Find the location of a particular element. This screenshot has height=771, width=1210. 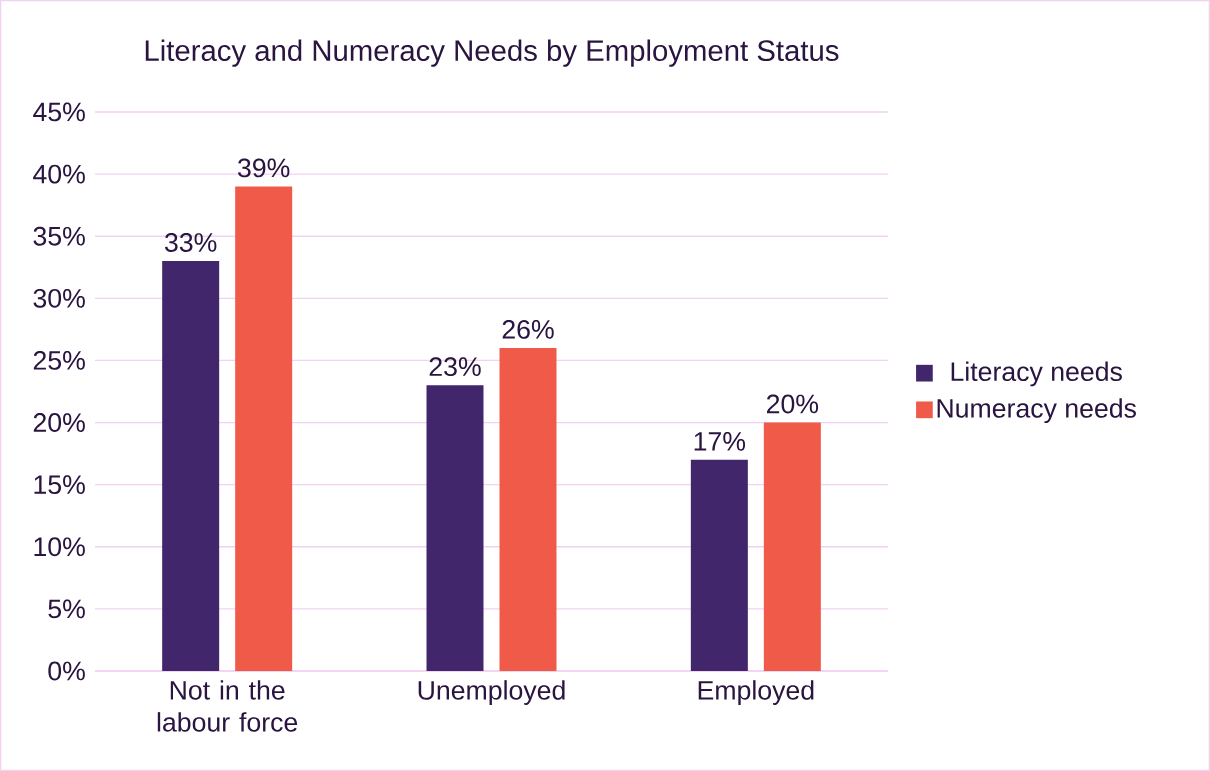

x-tick-label: Employed is located at coordinates (756, 693).